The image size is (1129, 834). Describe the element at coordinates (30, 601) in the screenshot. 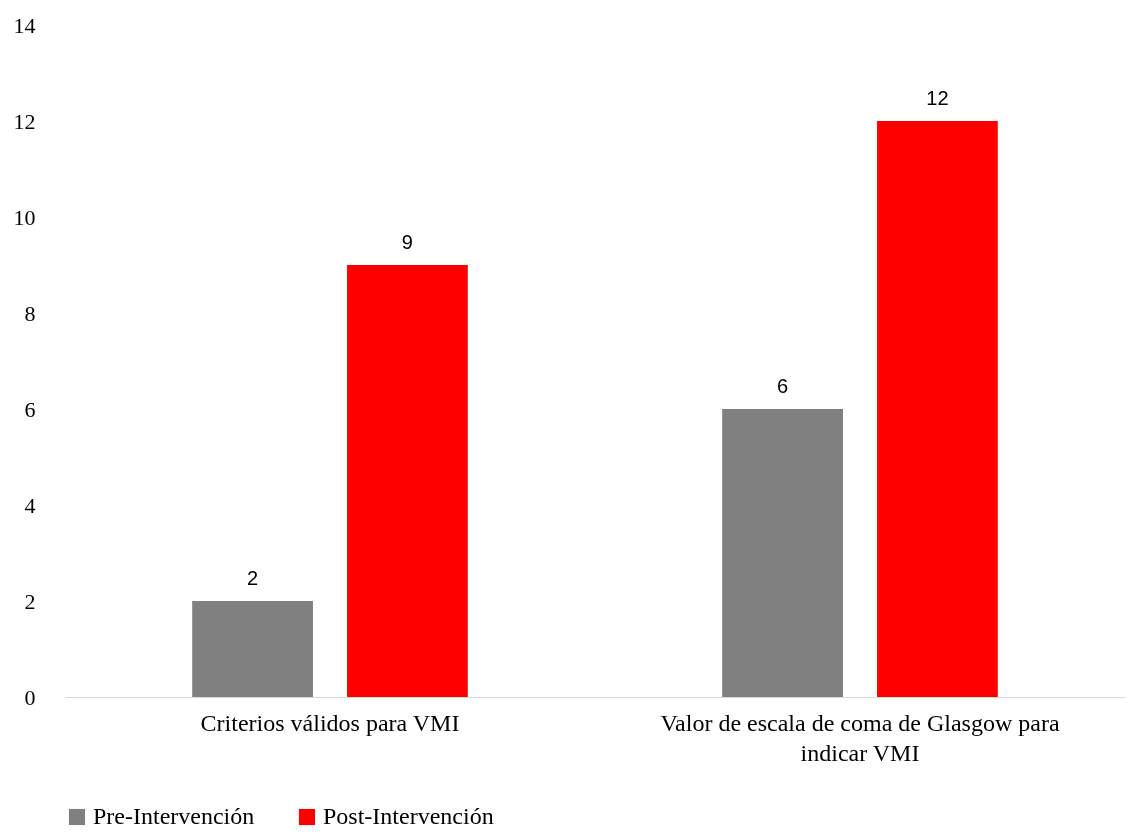

I see `y-tick-label: 2` at that location.